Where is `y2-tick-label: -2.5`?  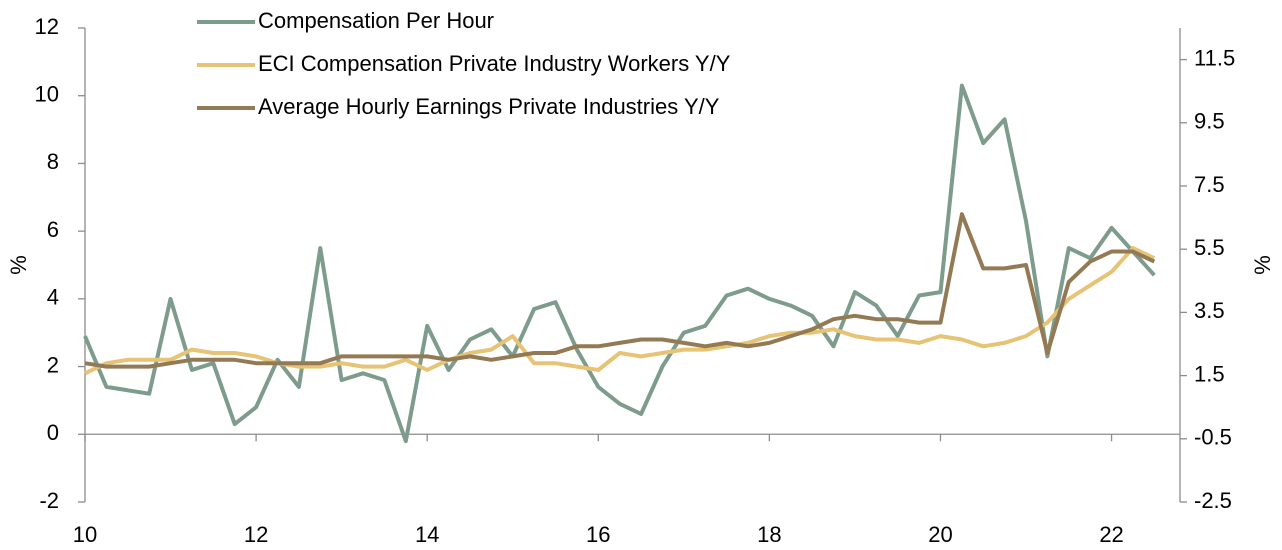
y2-tick-label: -2.5 is located at coordinates (1213, 500).